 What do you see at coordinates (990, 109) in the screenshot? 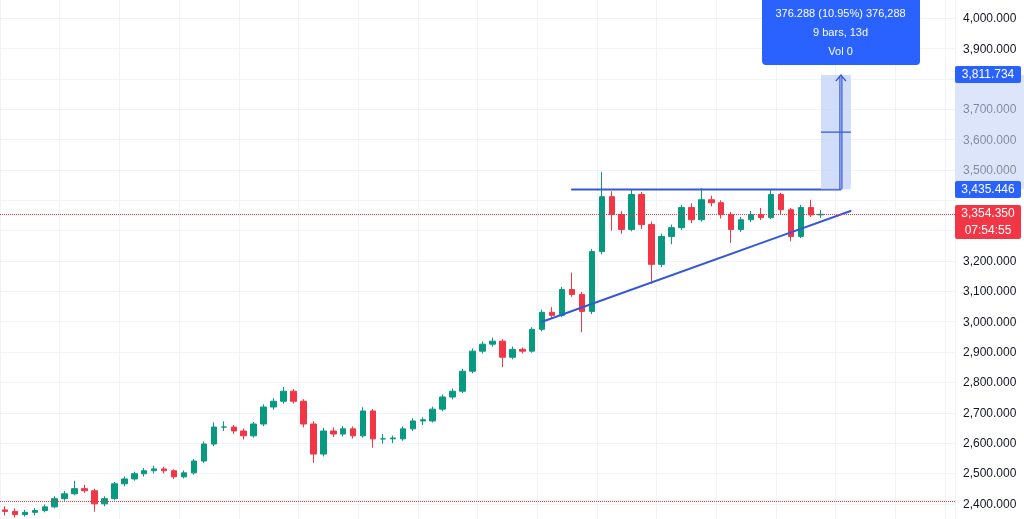
I see `y-tick-label: 3,700.000` at bounding box center [990, 109].